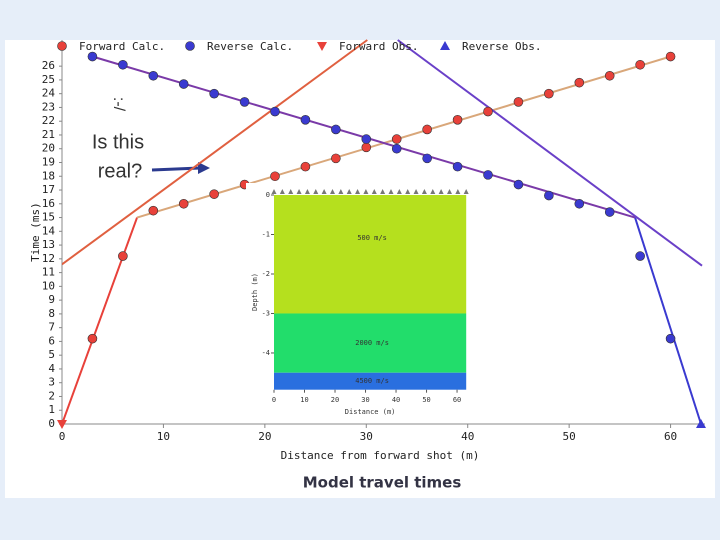  Describe the element at coordinates (120, 171) in the screenshot. I see `annotation: real?` at that location.